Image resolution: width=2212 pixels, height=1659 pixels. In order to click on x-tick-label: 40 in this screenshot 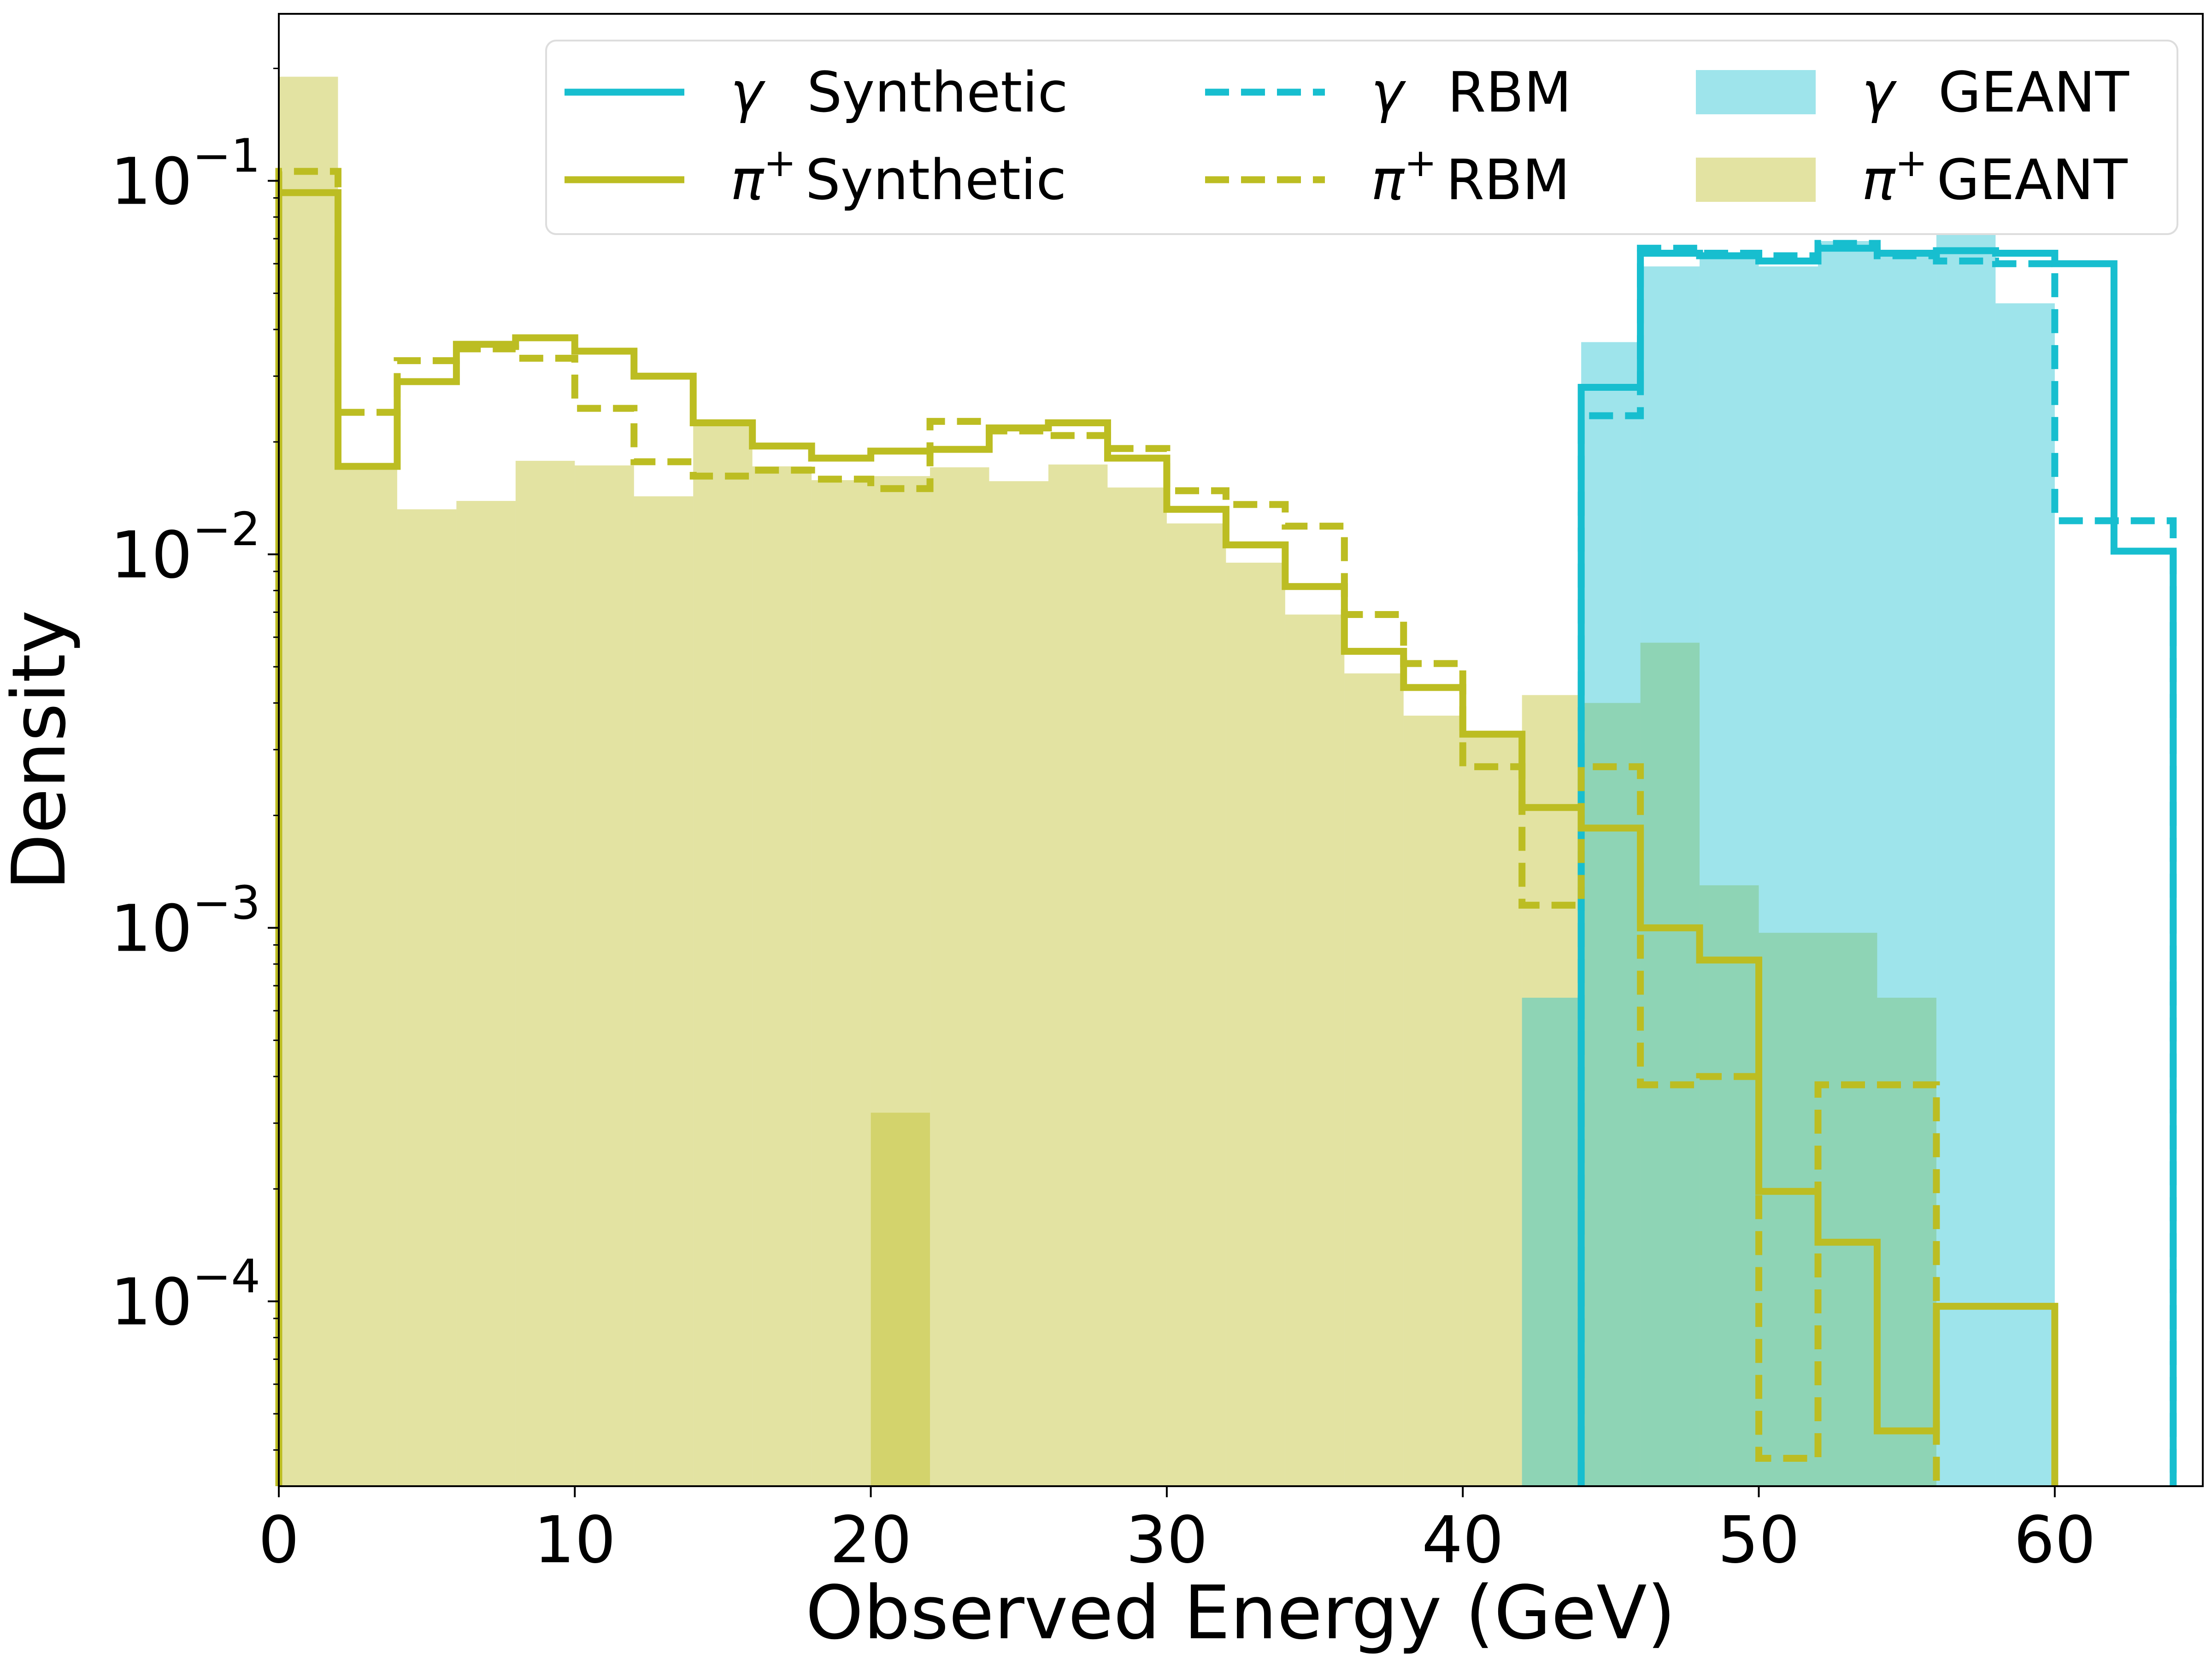, I will do `click(1463, 1540)`.